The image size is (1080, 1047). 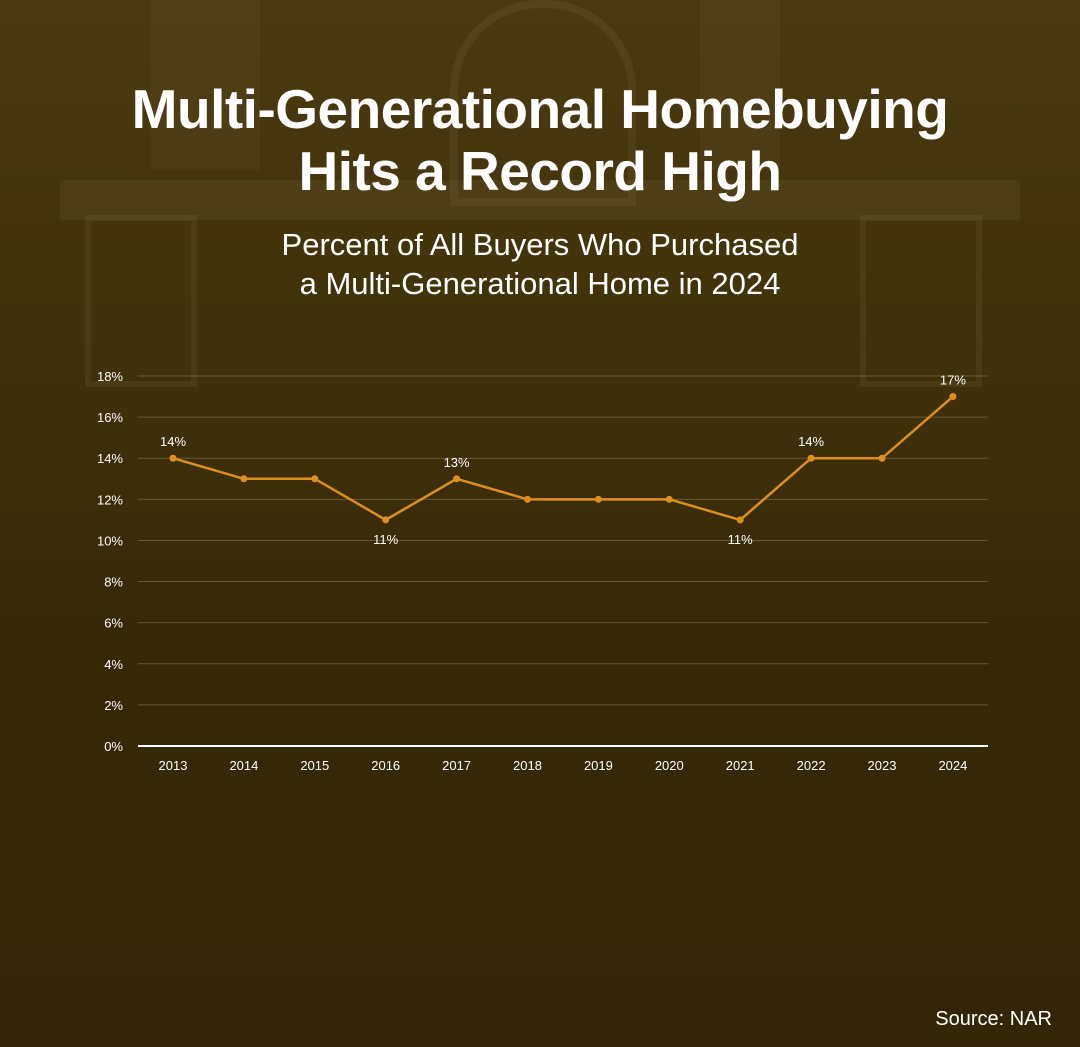 What do you see at coordinates (110, 499) in the screenshot?
I see `y-tick-label: 12%` at bounding box center [110, 499].